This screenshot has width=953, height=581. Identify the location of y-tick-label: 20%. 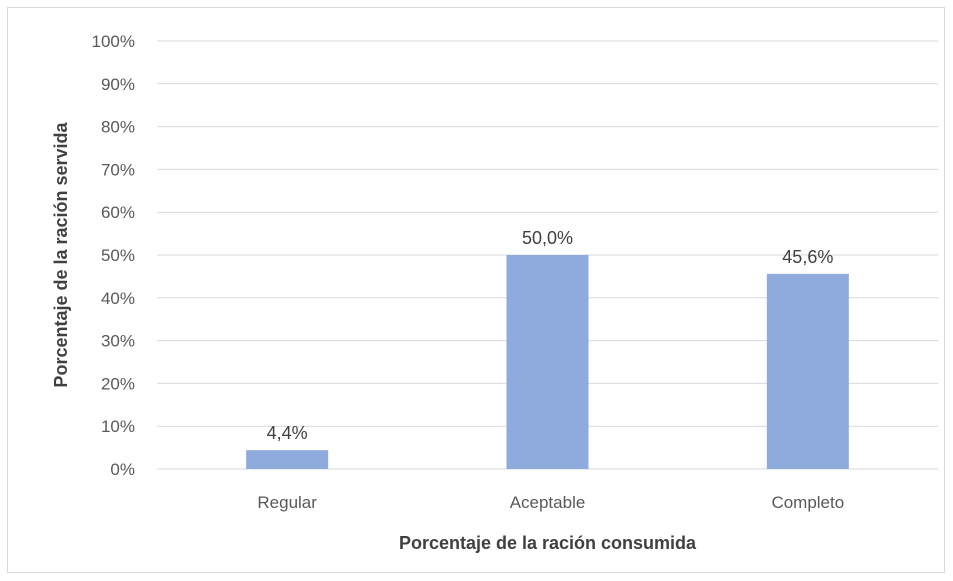
(118, 383).